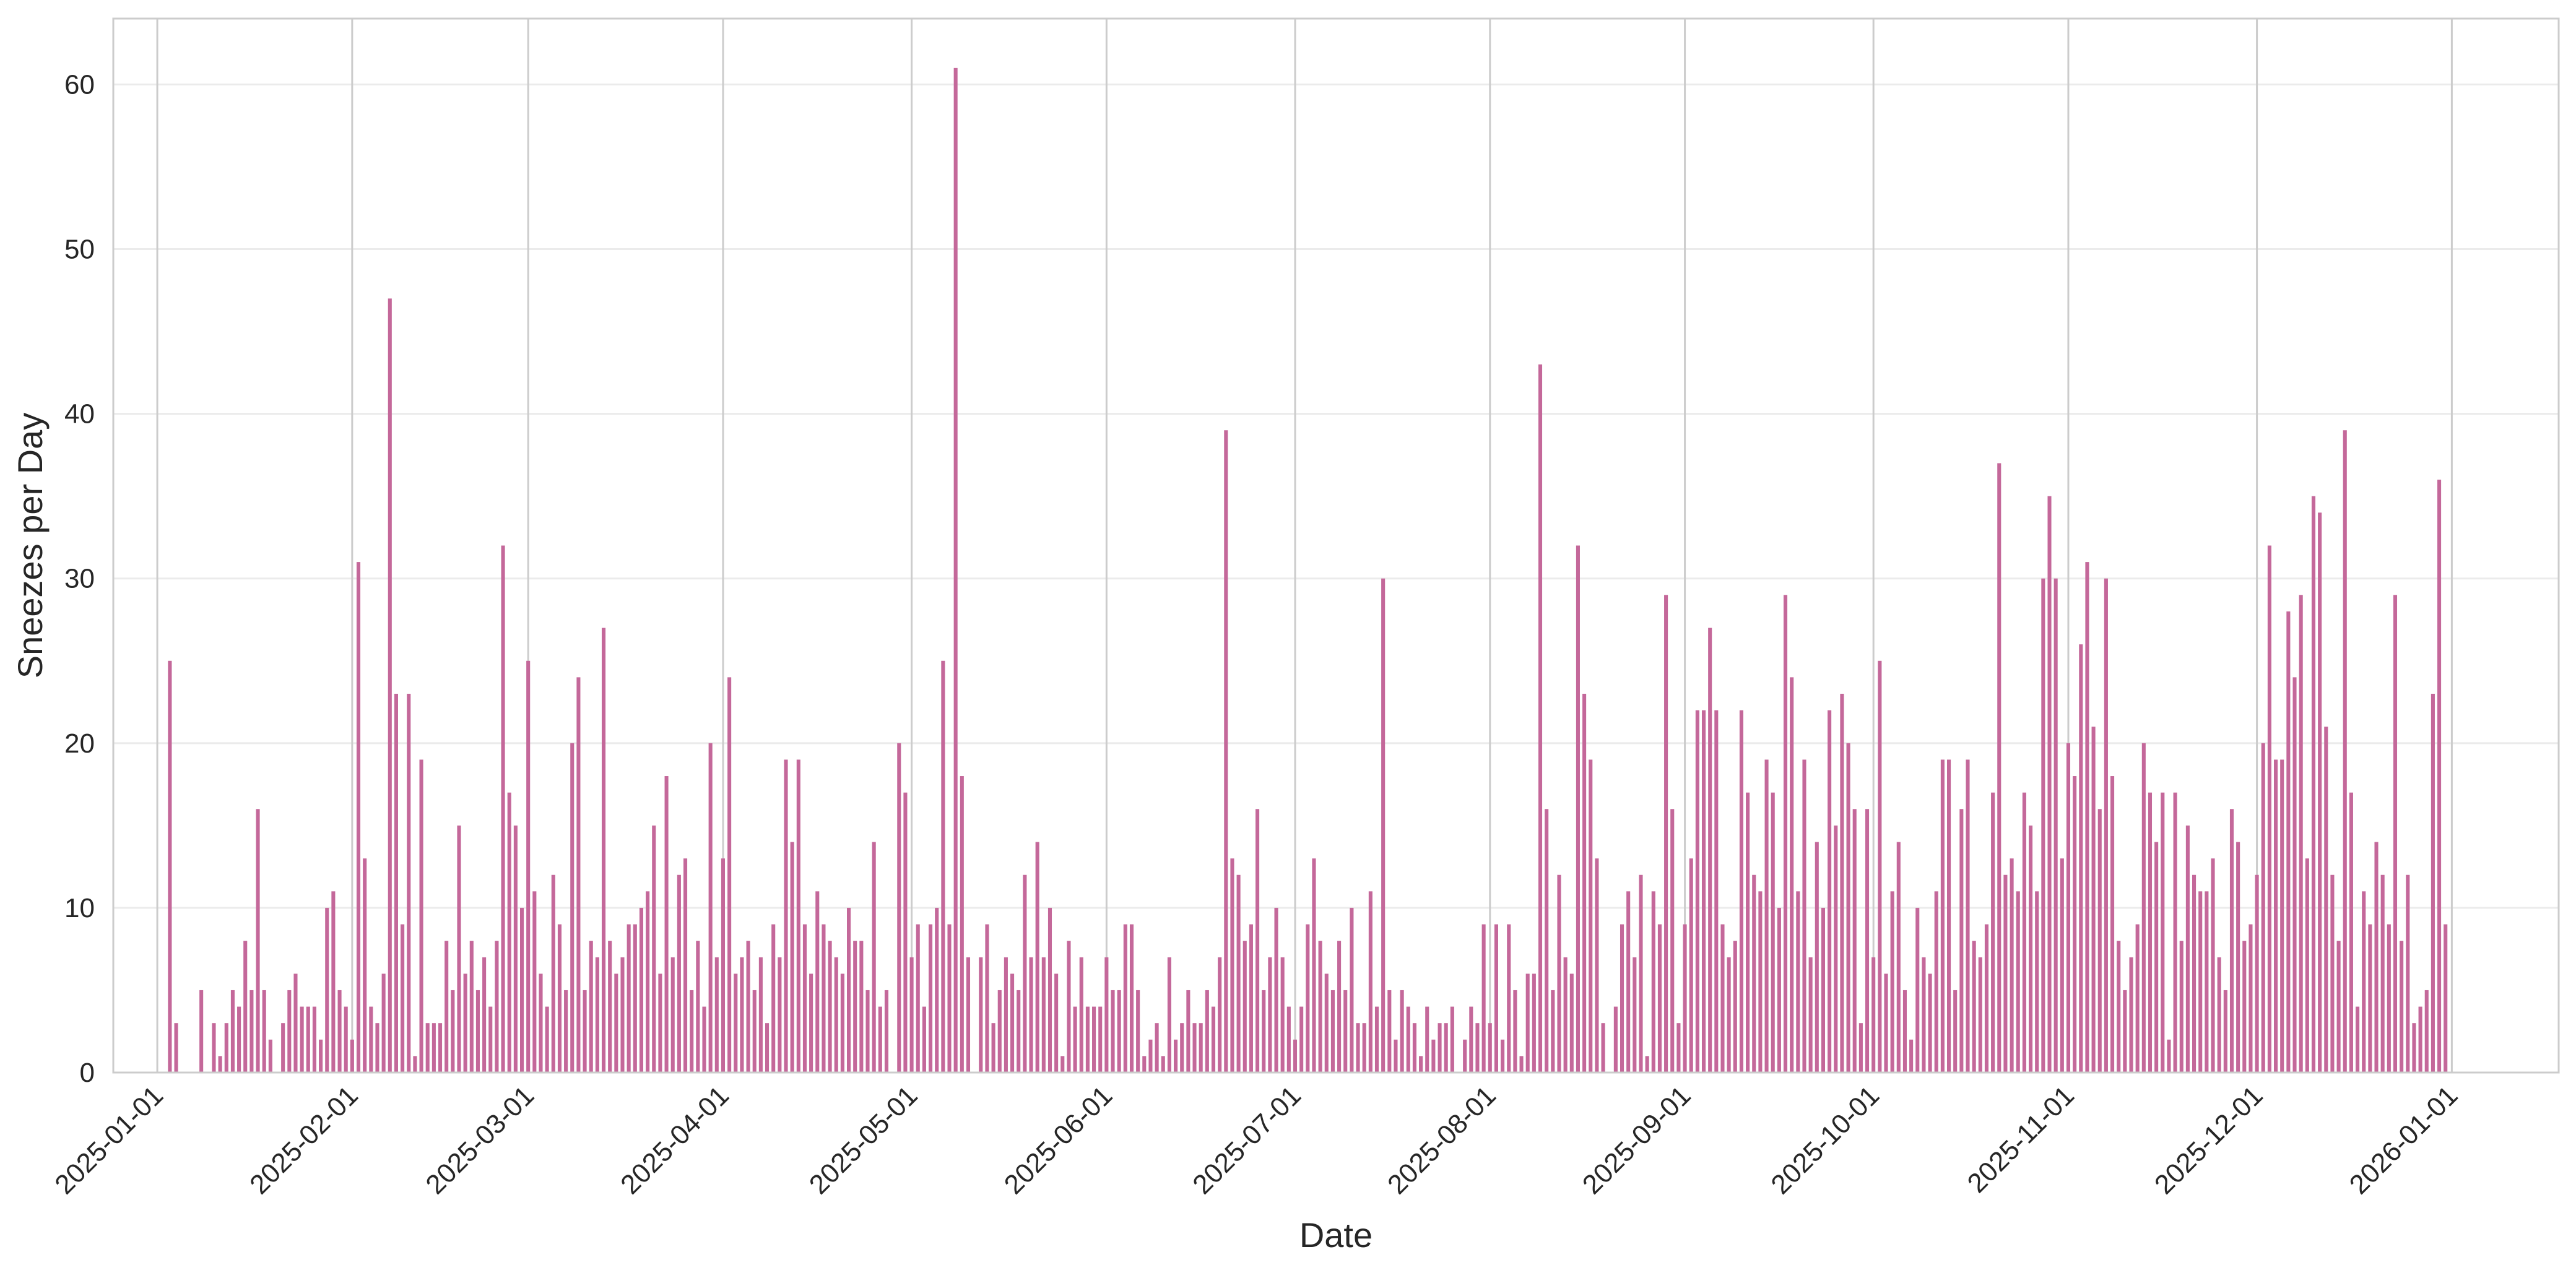 This screenshot has width=2576, height=1278. Describe the element at coordinates (1247, 1140) in the screenshot. I see `x-tick-label: 2025-07-01` at that location.